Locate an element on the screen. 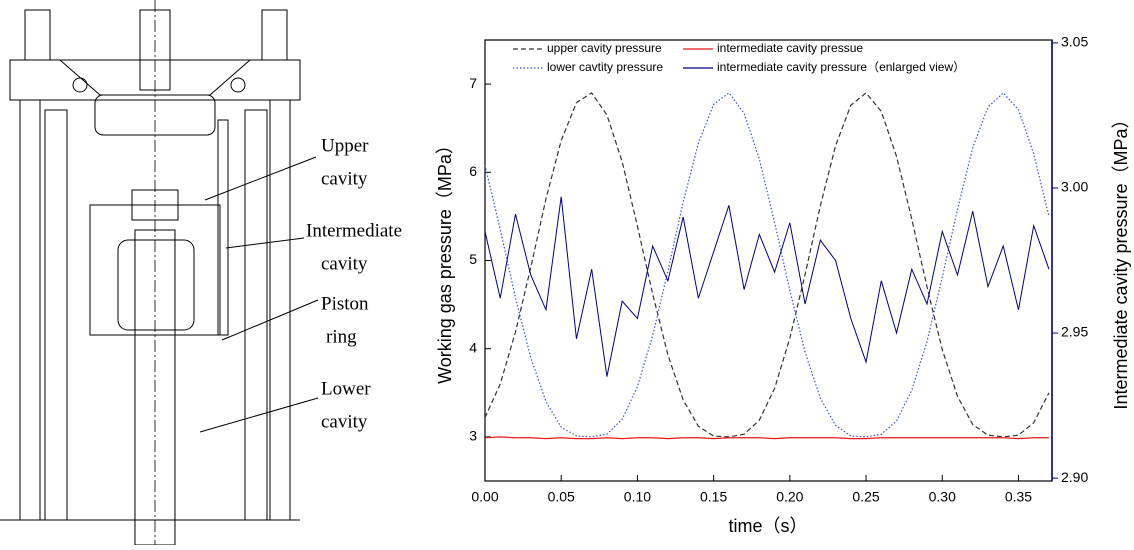  y2-tick-label: 3.00 is located at coordinates (1074, 187).